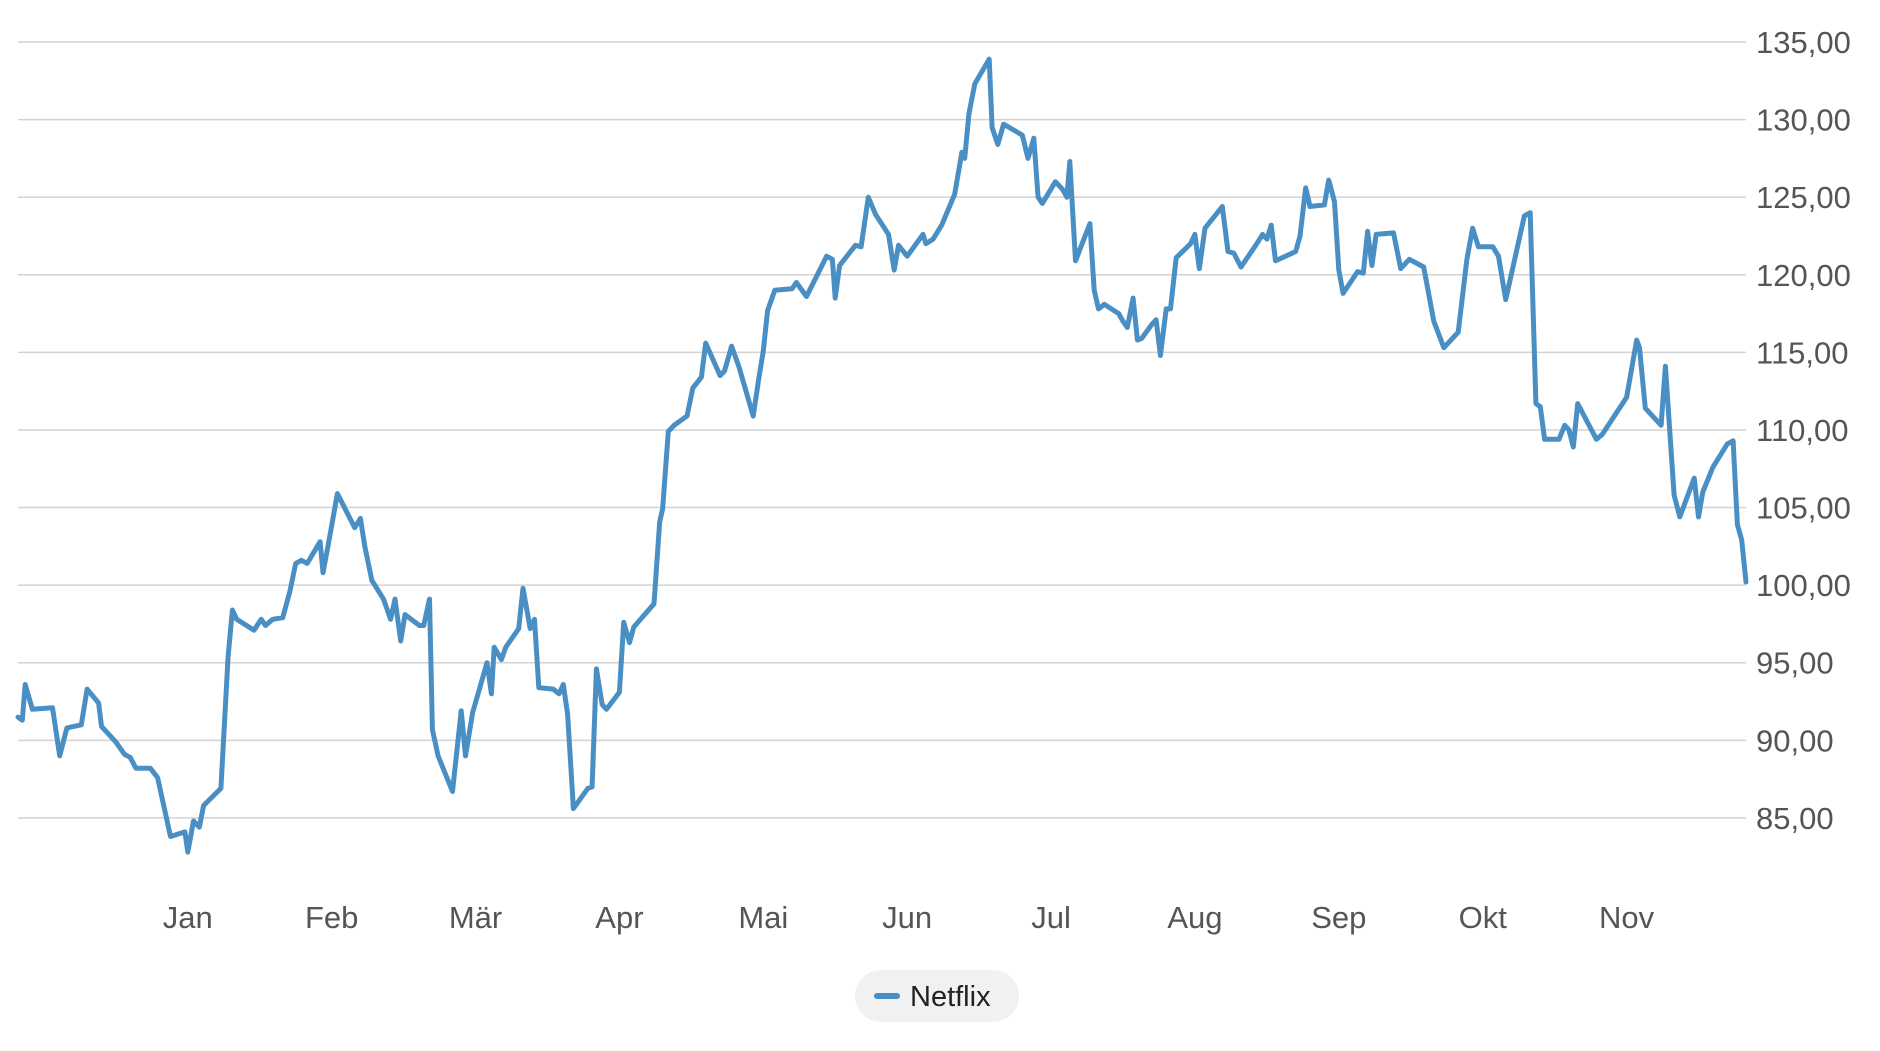  I want to click on x-tick-label: Jun, so click(907, 917).